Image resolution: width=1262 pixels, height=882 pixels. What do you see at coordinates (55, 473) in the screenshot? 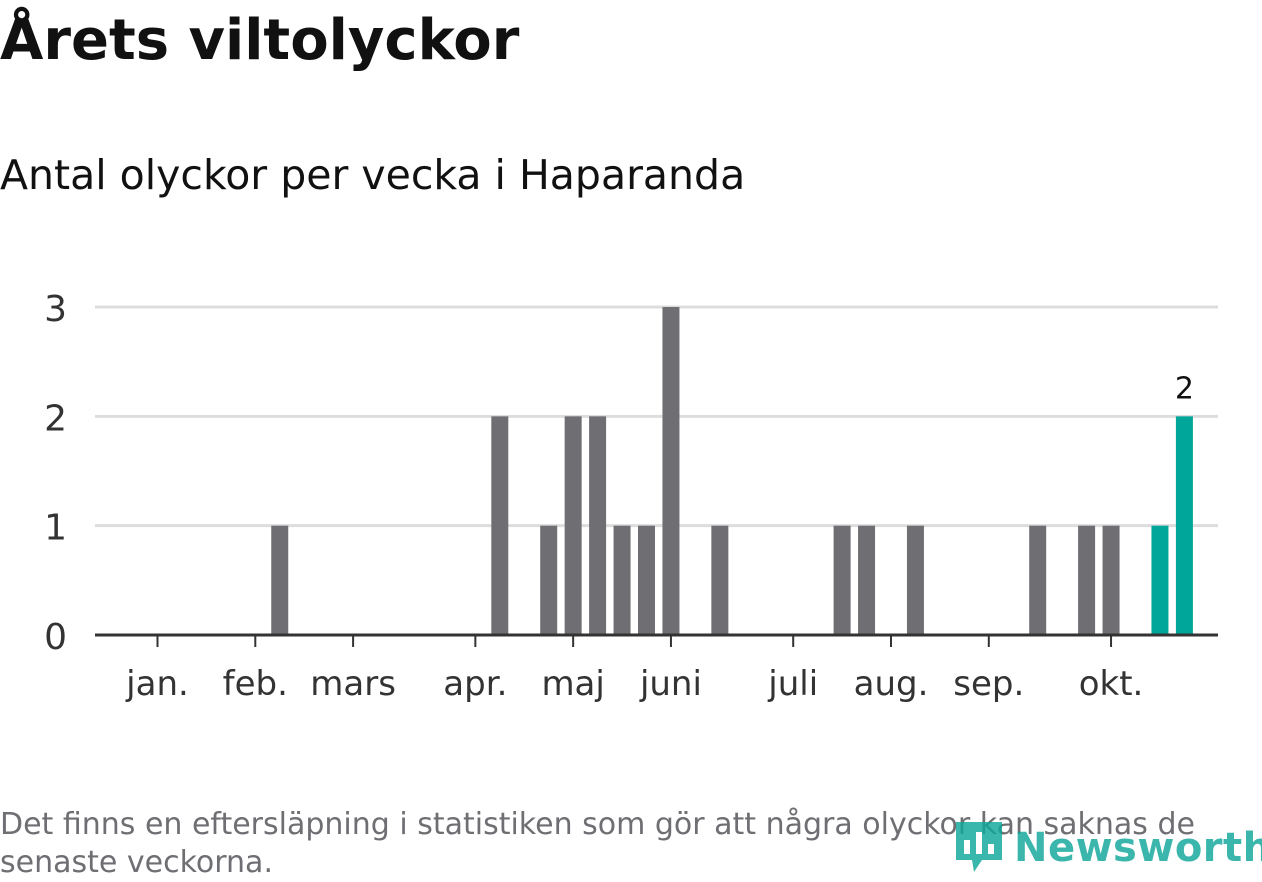
I see `y-axis-ticks: 0 1 2 3` at bounding box center [55, 473].